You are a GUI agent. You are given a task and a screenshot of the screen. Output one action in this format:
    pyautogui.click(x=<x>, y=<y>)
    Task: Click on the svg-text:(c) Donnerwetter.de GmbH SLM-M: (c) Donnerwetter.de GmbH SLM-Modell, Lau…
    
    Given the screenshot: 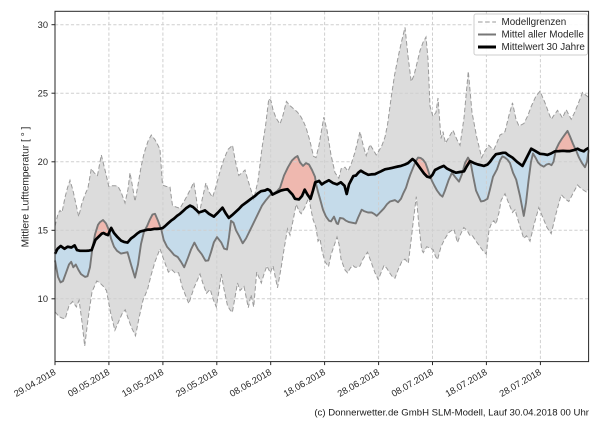 What is the action you would take?
    pyautogui.click(x=451, y=413)
    